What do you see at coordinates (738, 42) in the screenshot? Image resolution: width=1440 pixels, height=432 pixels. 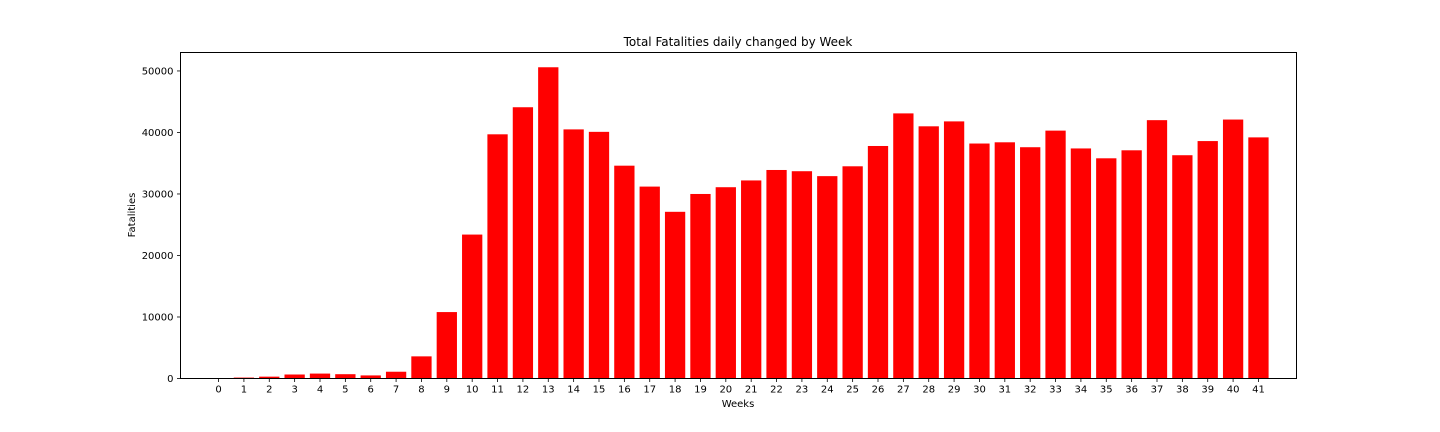 I see `chart-title: Total Fatalities daily changed by Week` at bounding box center [738, 42].